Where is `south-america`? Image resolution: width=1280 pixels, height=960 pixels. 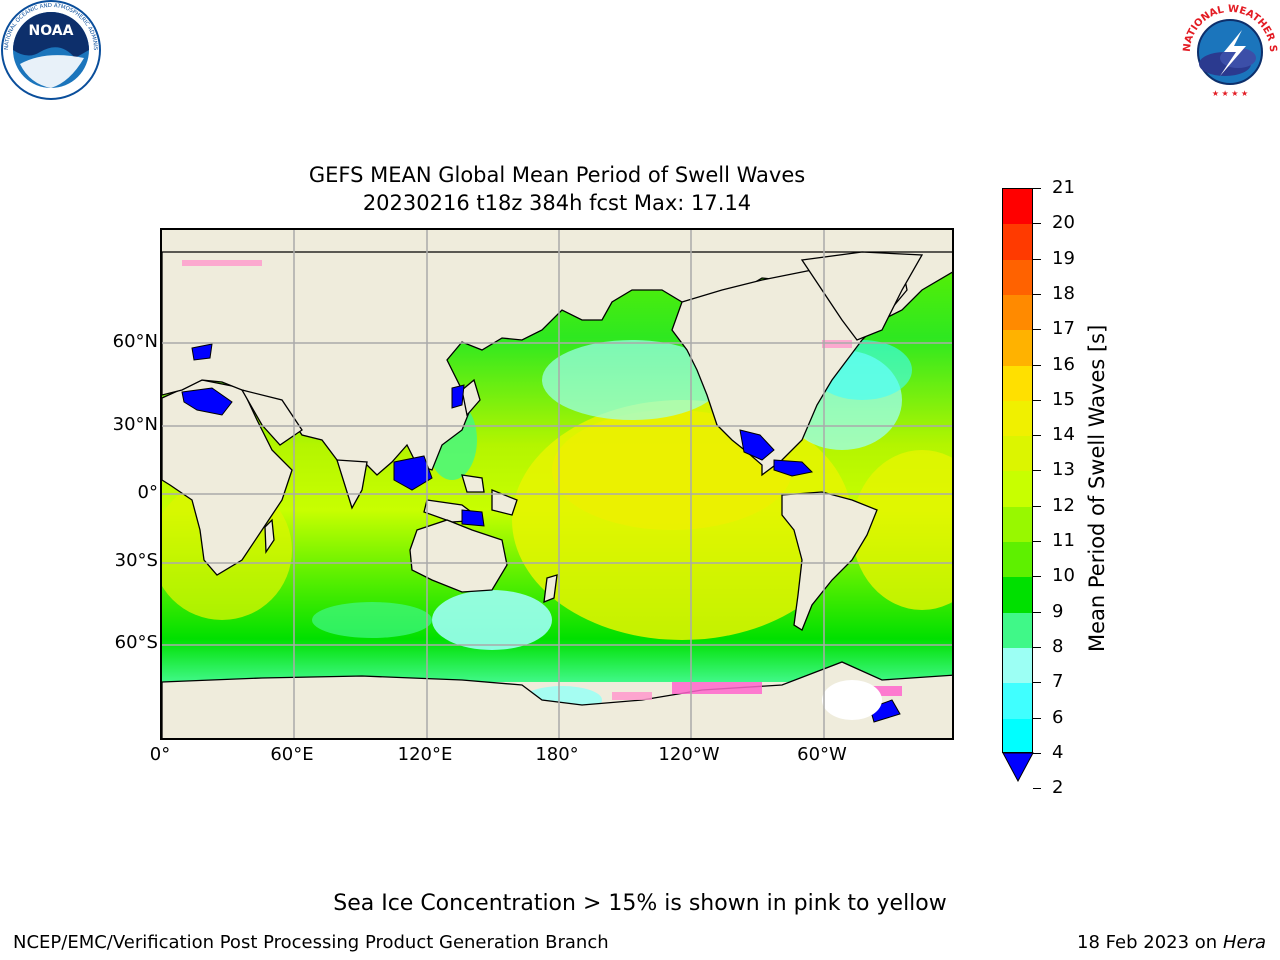 south-america is located at coordinates (829, 561).